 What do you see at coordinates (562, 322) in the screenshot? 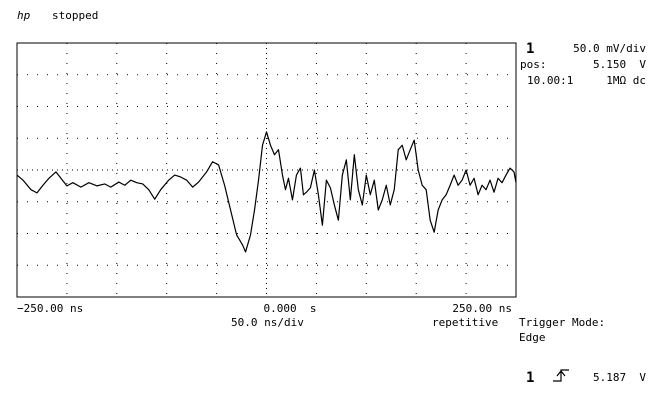
I see `trigger-mode-label: Trigger Mode:` at bounding box center [562, 322].